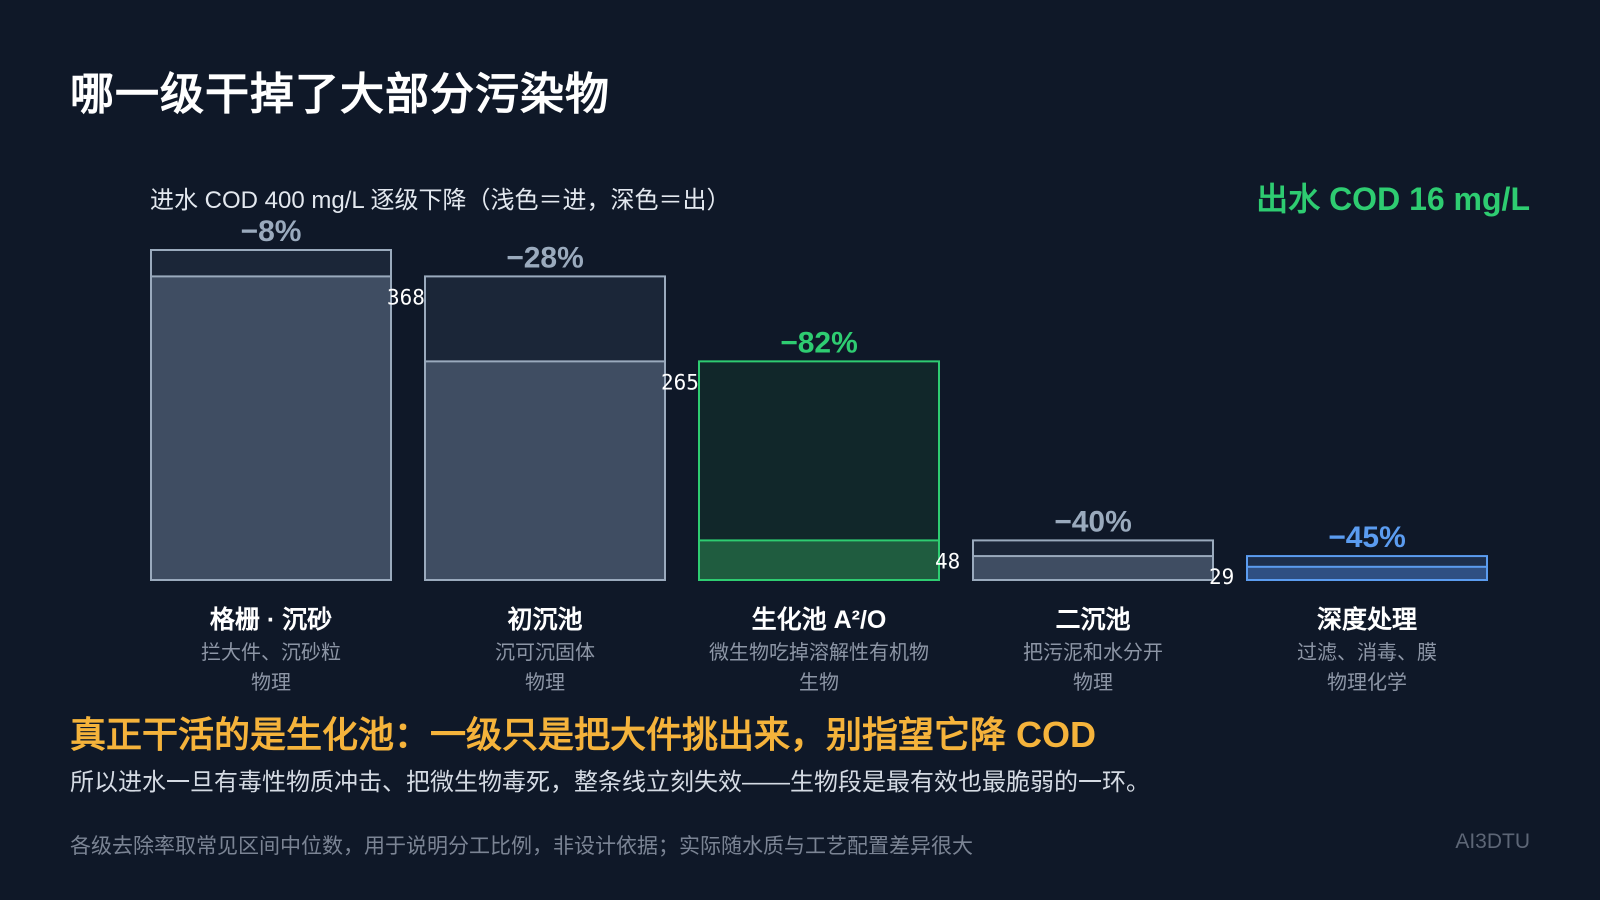 The width and height of the screenshot is (1600, 900). I want to click on out-value-label-0: 368, so click(406, 297).